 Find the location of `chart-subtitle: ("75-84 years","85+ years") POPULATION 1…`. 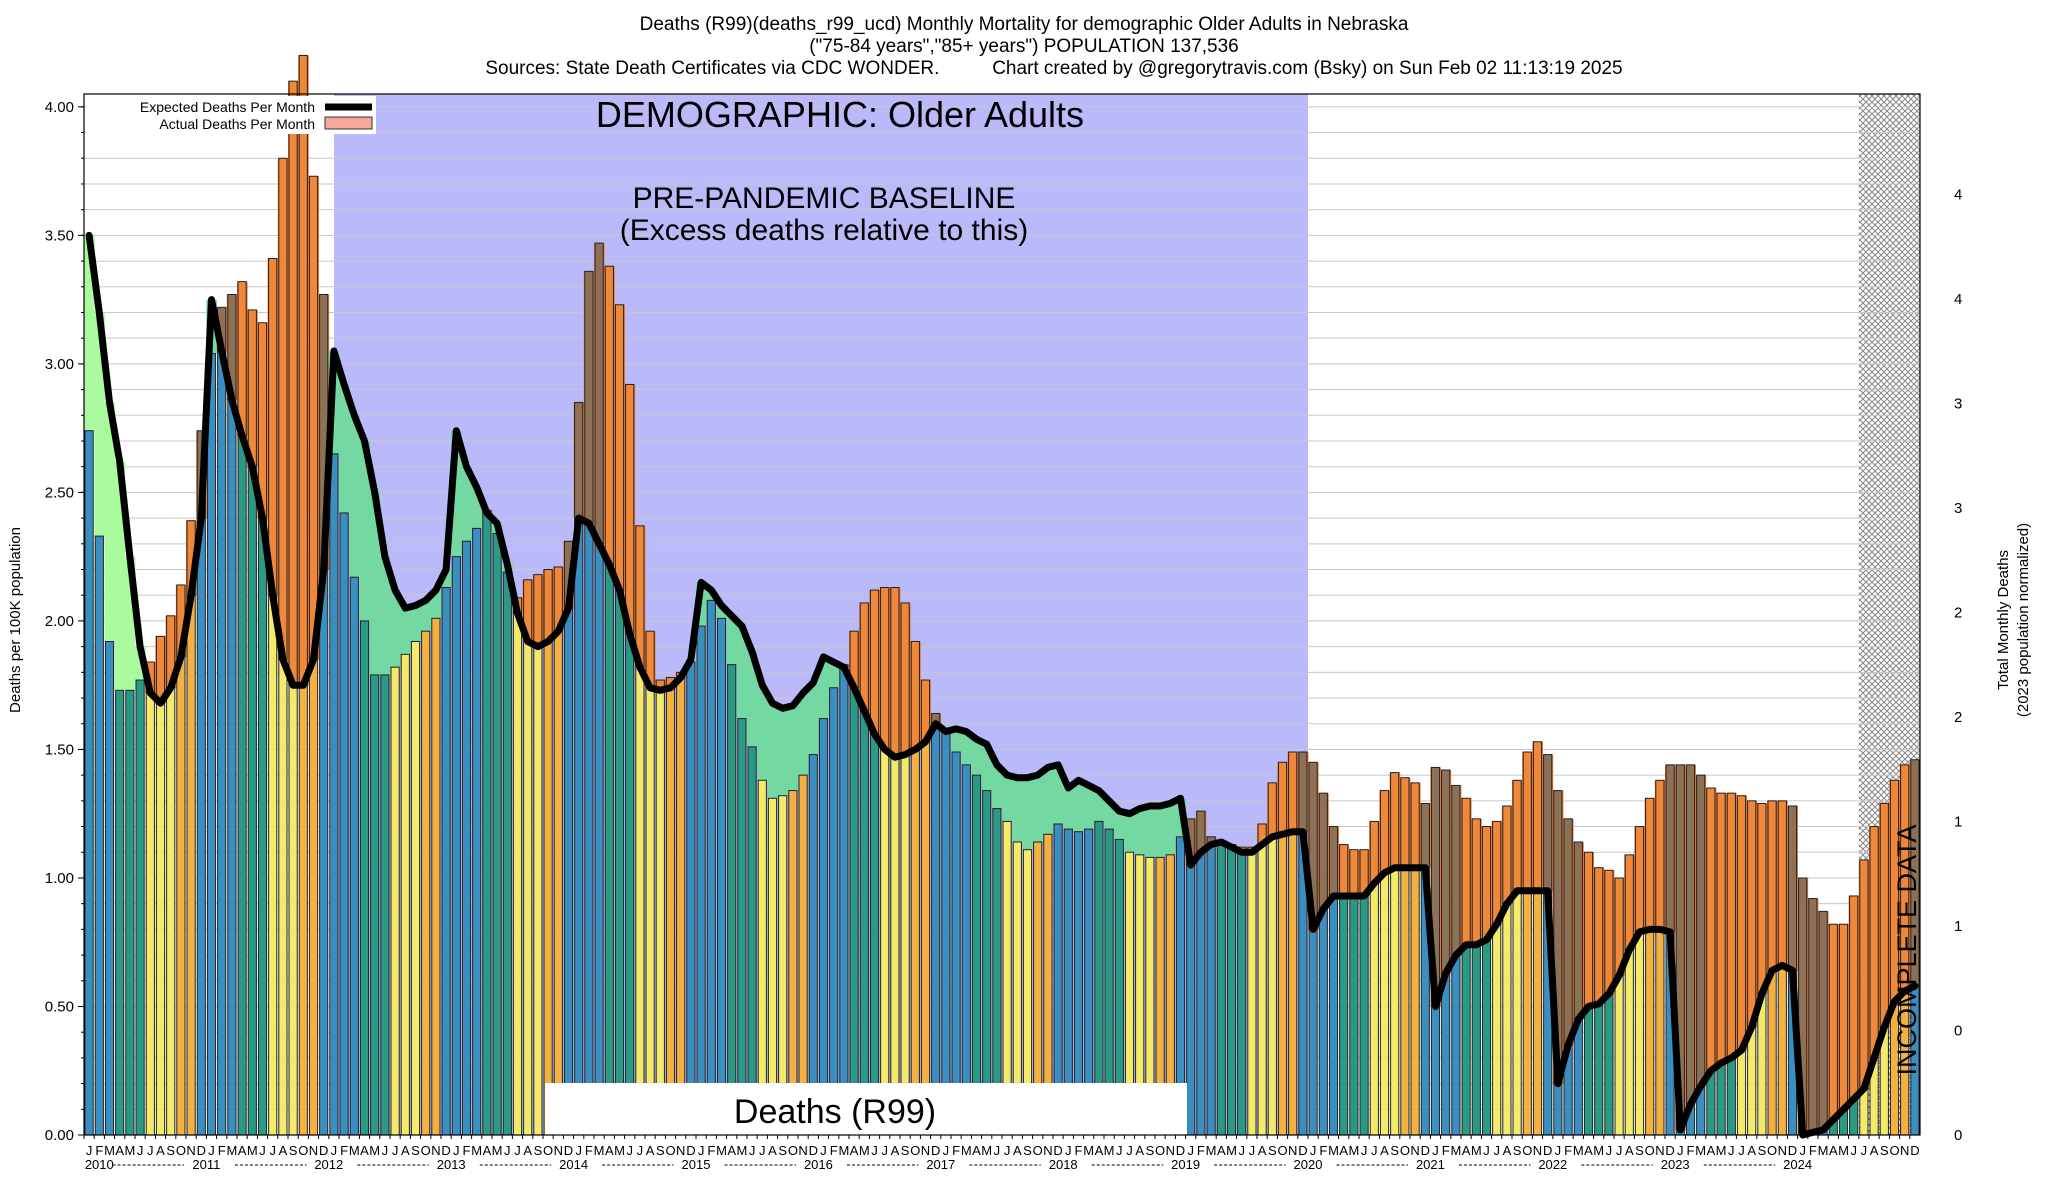

chart-subtitle: ("75-84 years","85+ years") POPULATION 1… is located at coordinates (1024, 46).